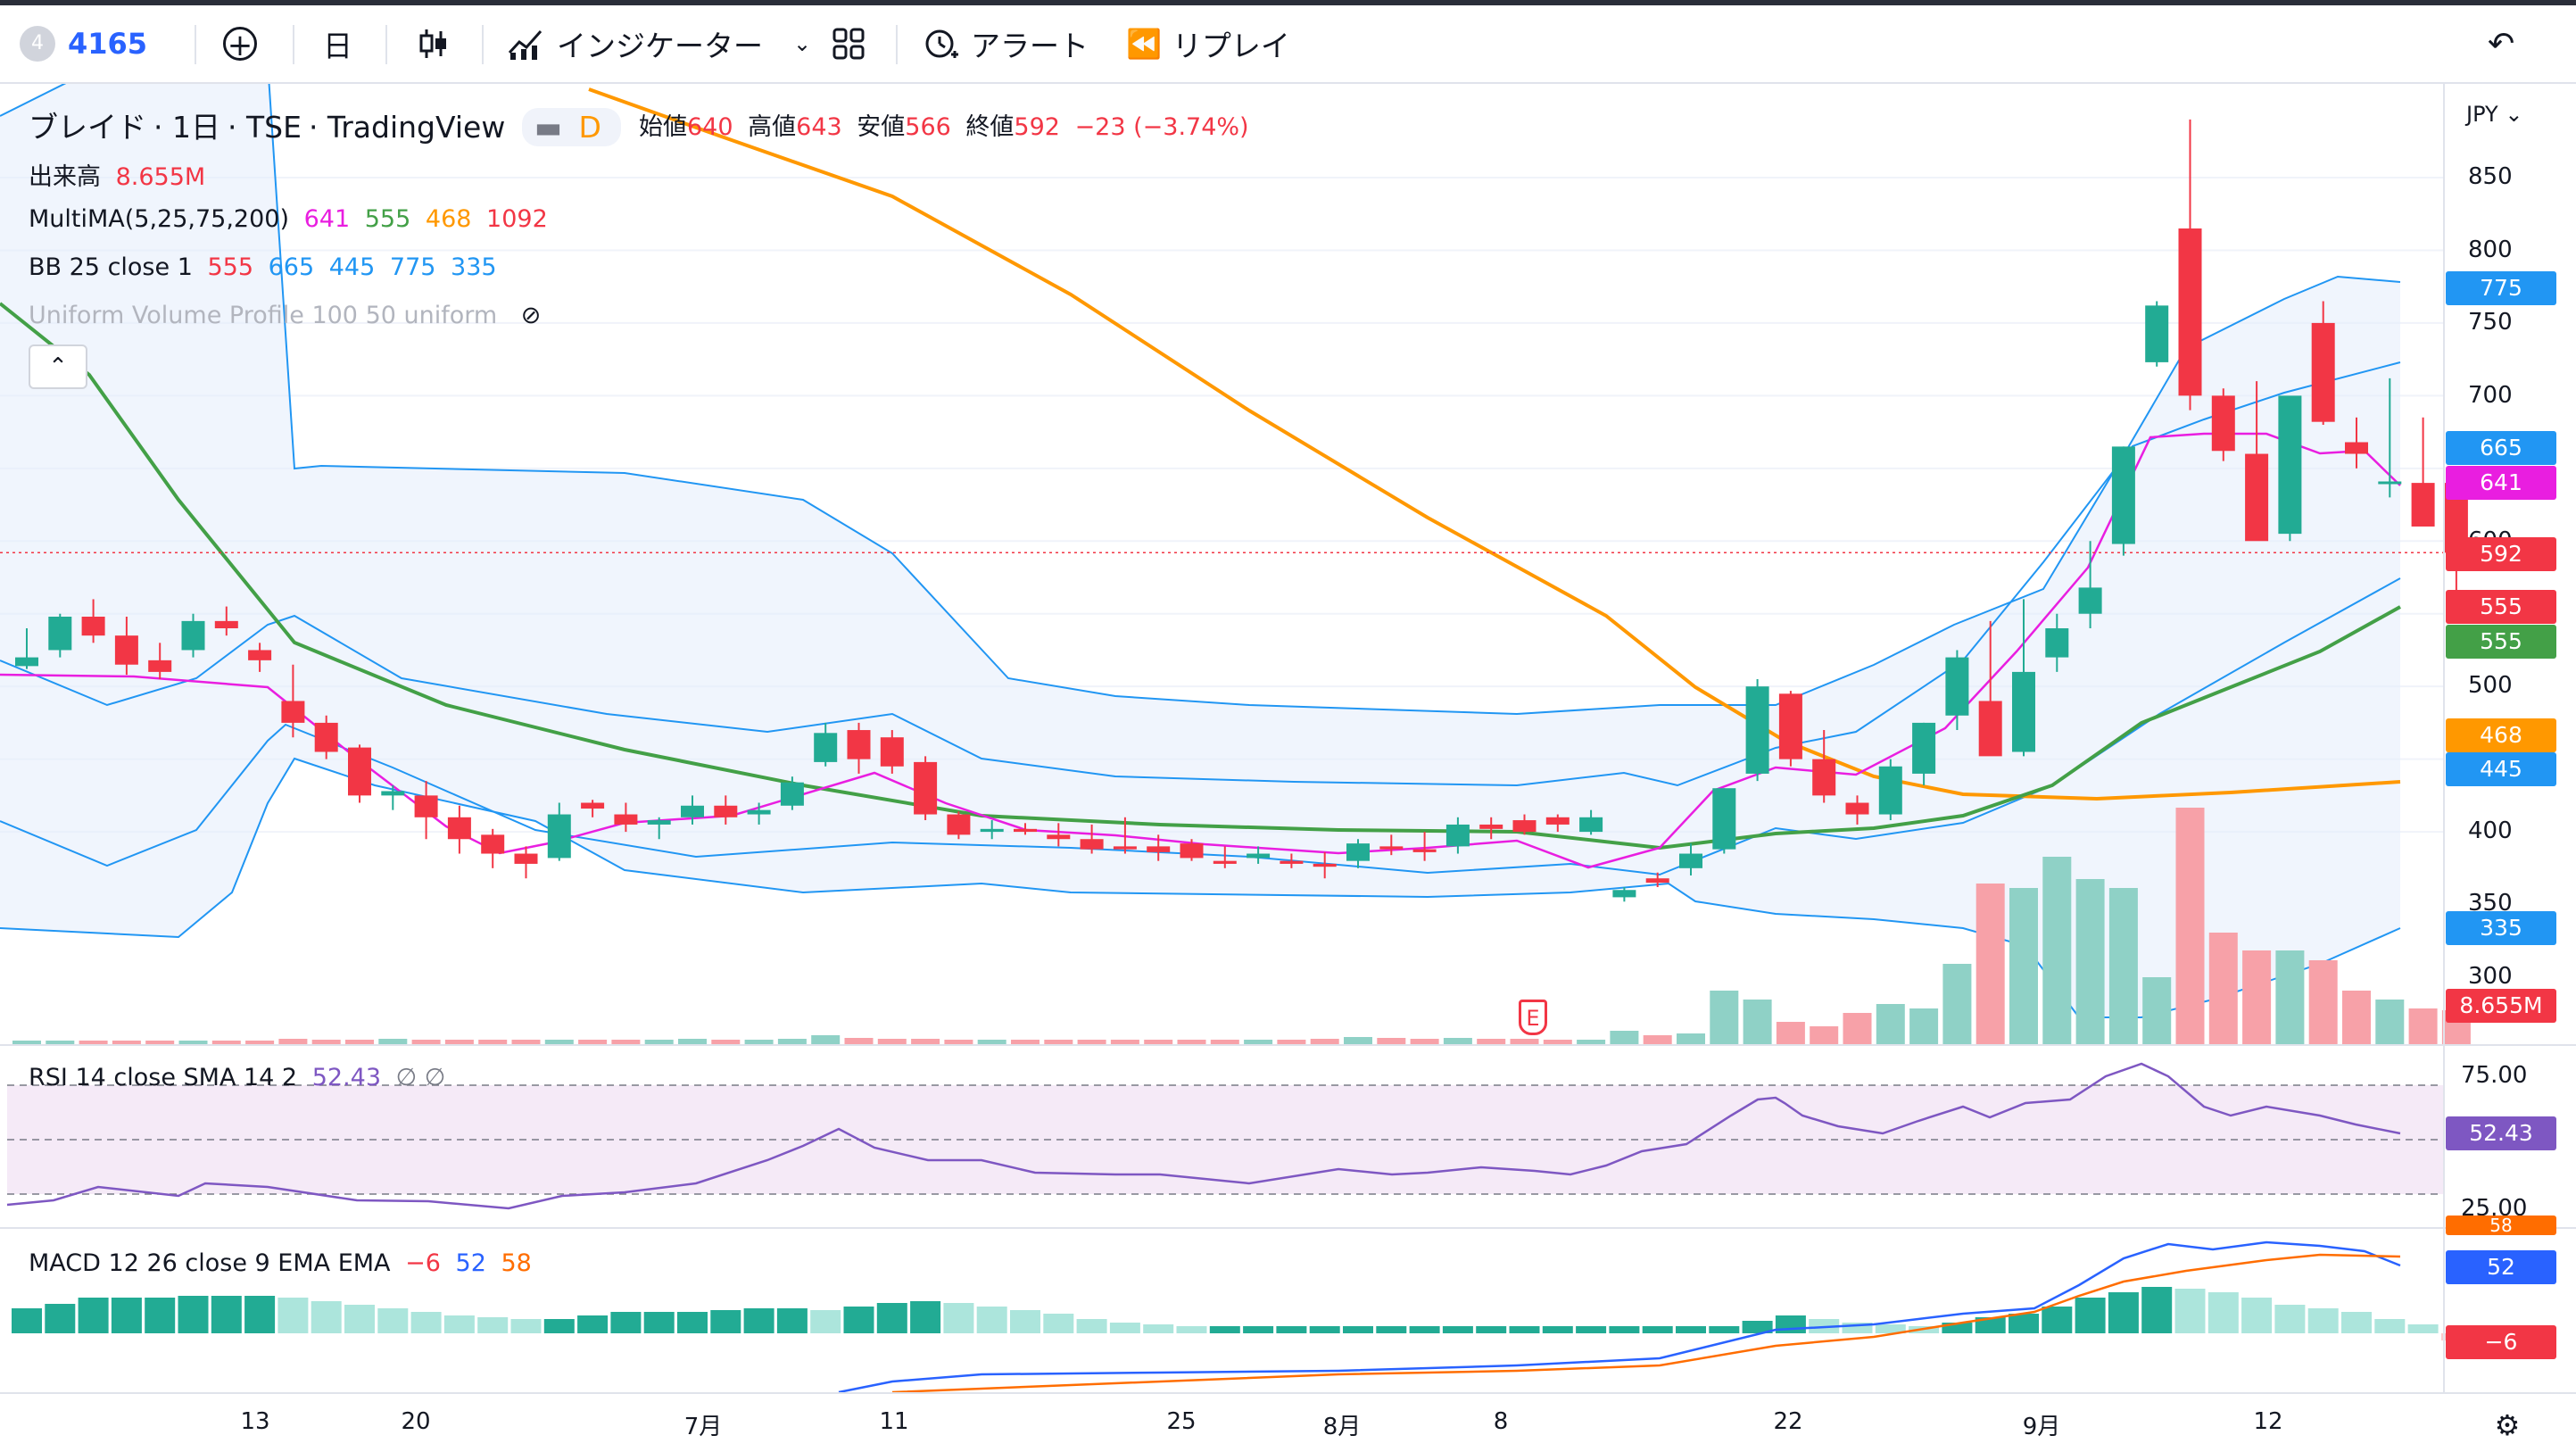  What do you see at coordinates (571, 127) in the screenshot?
I see `market-status-pill: ▬ D` at bounding box center [571, 127].